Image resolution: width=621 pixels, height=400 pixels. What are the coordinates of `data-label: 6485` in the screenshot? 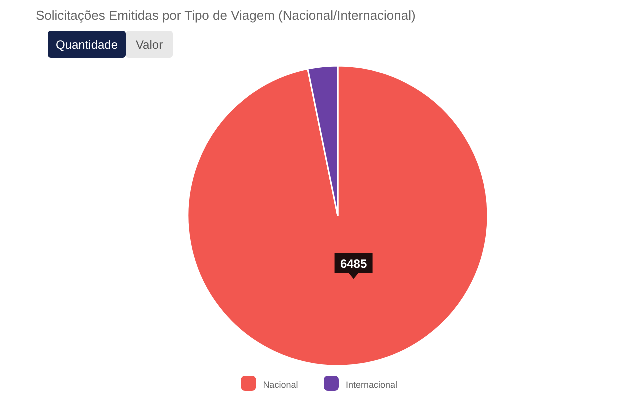 It's located at (354, 264).